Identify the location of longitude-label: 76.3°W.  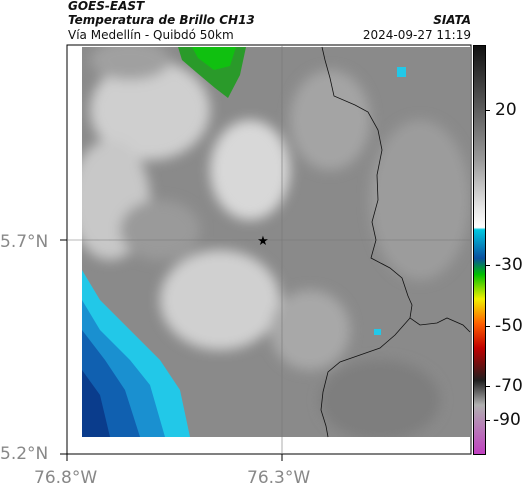
(279, 478).